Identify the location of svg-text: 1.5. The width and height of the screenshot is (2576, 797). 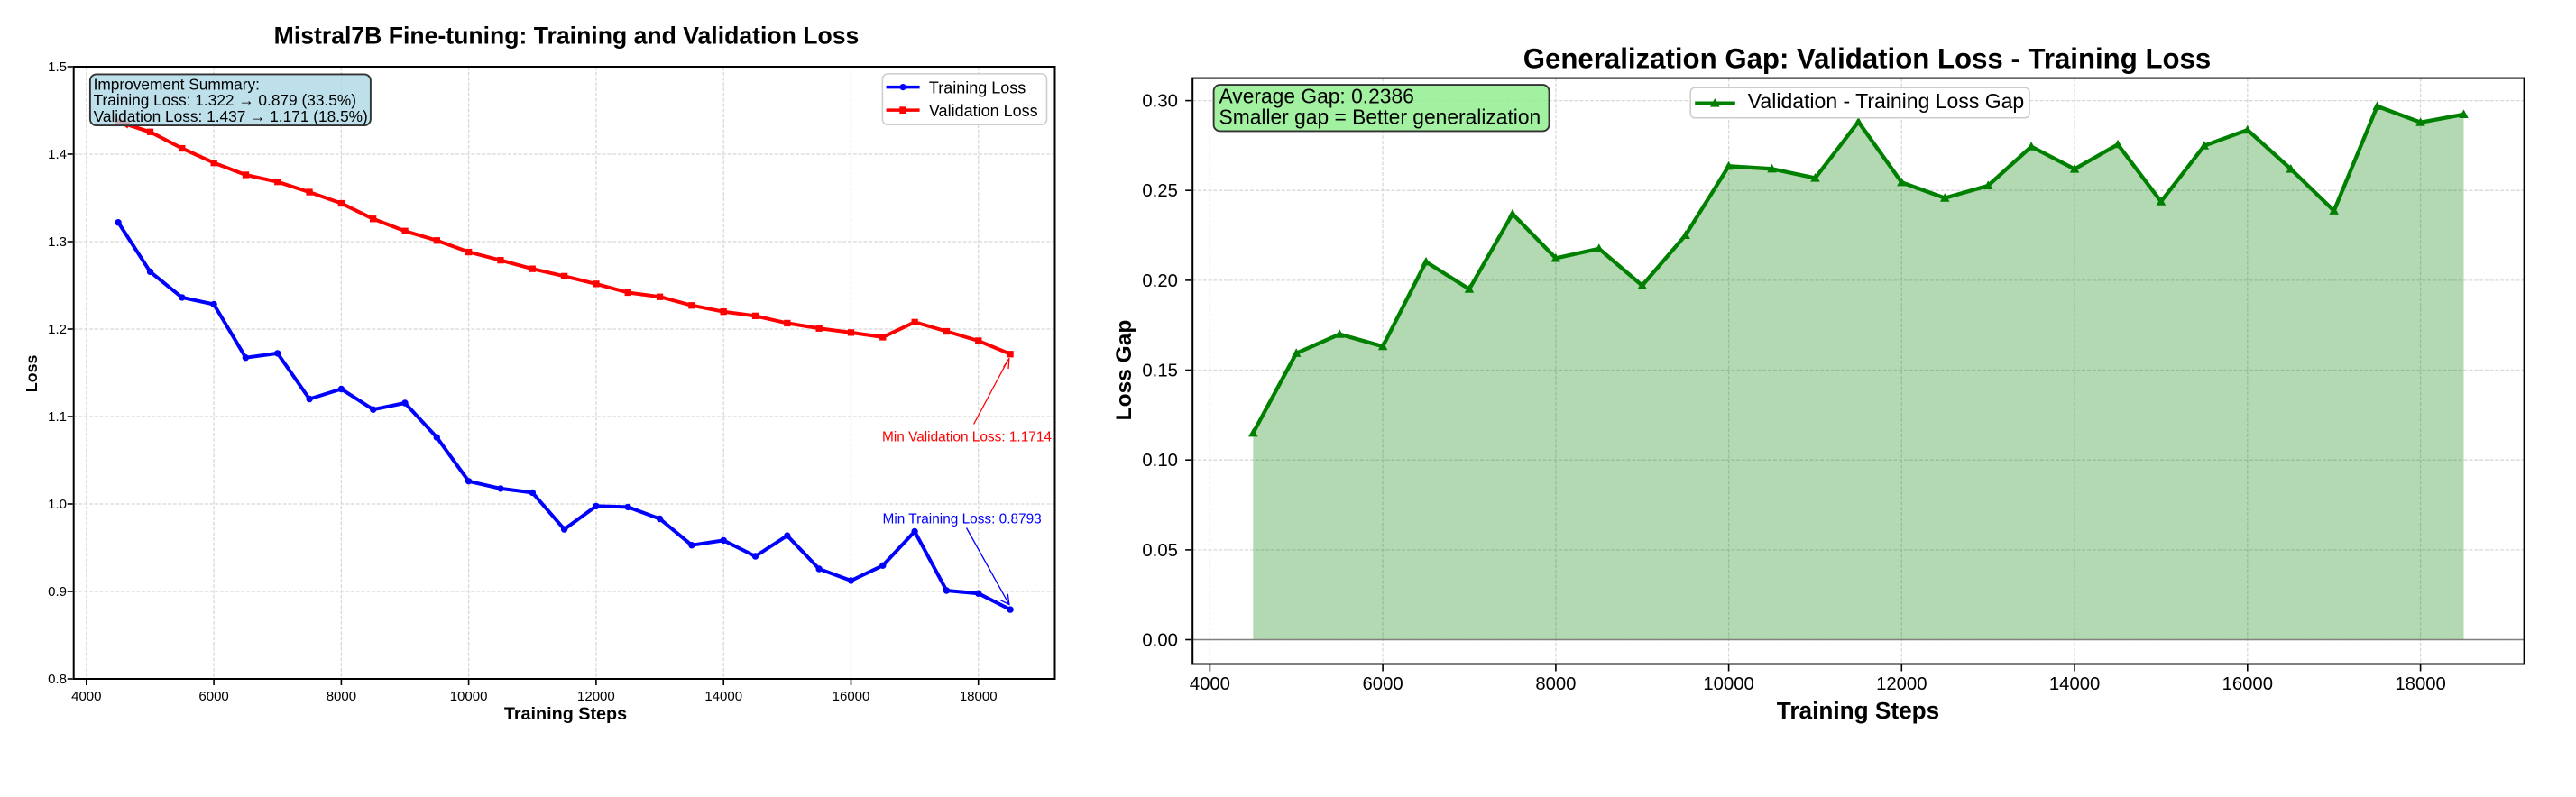
(57, 67).